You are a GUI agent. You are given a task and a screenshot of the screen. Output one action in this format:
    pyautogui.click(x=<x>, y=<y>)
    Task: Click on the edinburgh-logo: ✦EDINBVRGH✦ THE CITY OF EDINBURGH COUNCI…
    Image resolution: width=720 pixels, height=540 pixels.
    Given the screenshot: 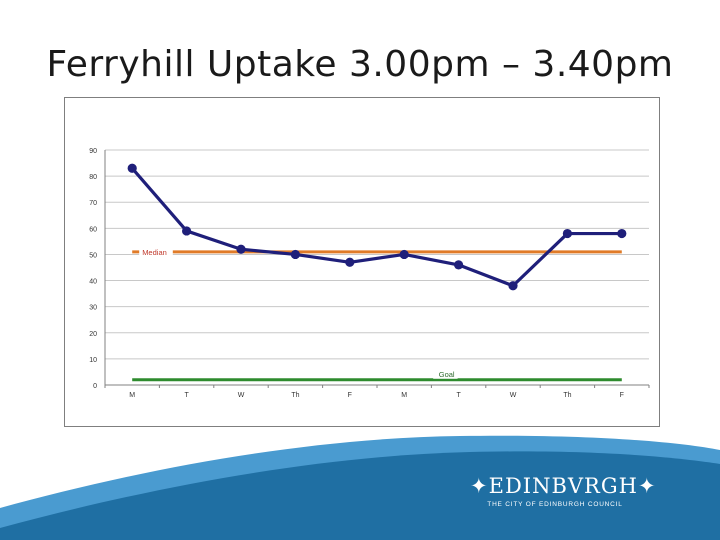 What is the action you would take?
    pyautogui.click(x=563, y=491)
    